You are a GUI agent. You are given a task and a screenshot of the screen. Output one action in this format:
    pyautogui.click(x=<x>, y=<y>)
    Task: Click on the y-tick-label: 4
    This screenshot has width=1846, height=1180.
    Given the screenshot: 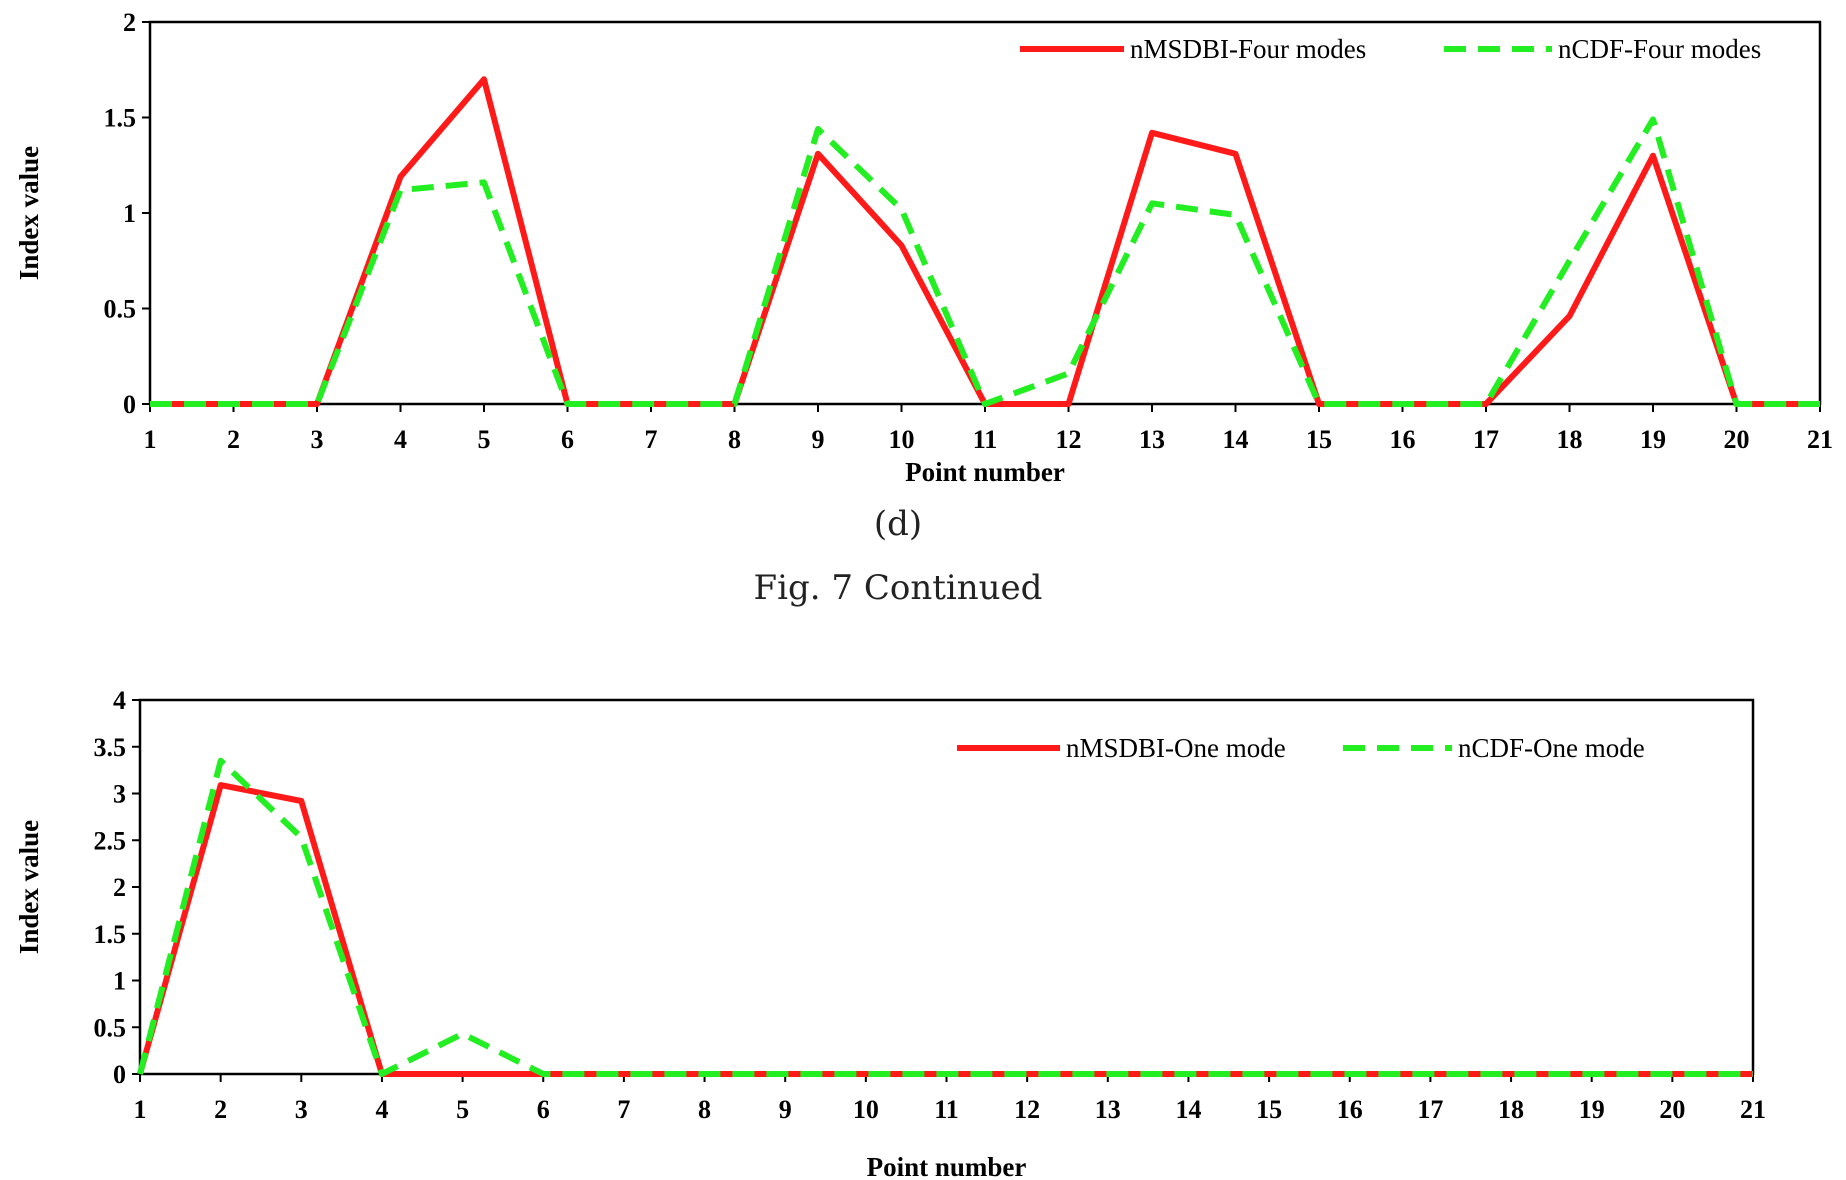 What is the action you would take?
    pyautogui.click(x=119, y=700)
    